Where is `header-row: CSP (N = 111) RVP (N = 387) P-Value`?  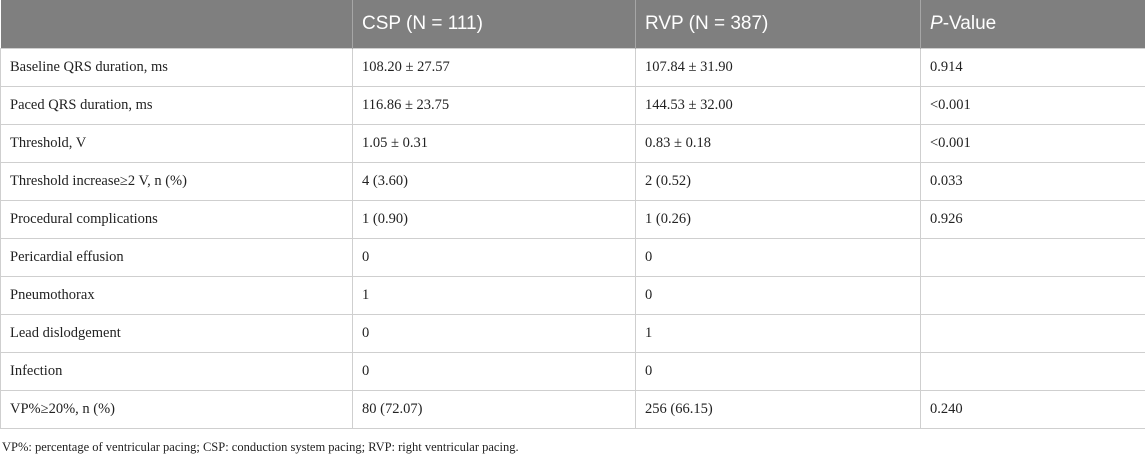 header-row: CSP (N = 111) RVP (N = 387) P-Value is located at coordinates (572, 24).